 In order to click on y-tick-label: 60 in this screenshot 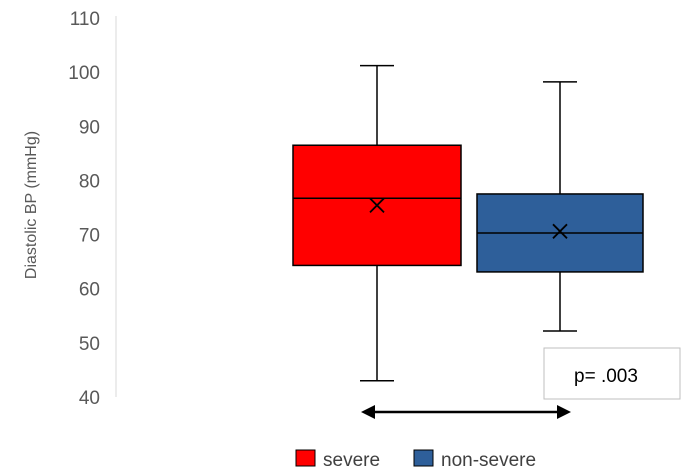, I will do `click(89, 290)`.